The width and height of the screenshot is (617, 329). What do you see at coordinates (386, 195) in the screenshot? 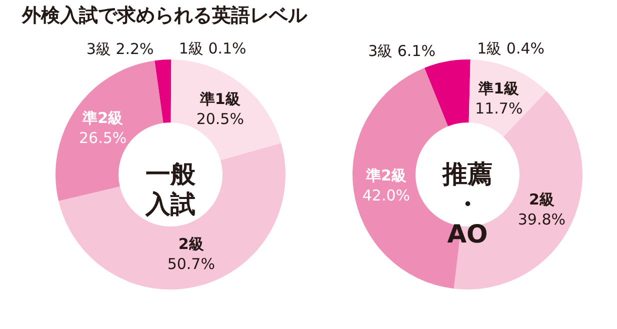
I see `data-label: 42.0%` at bounding box center [386, 195].